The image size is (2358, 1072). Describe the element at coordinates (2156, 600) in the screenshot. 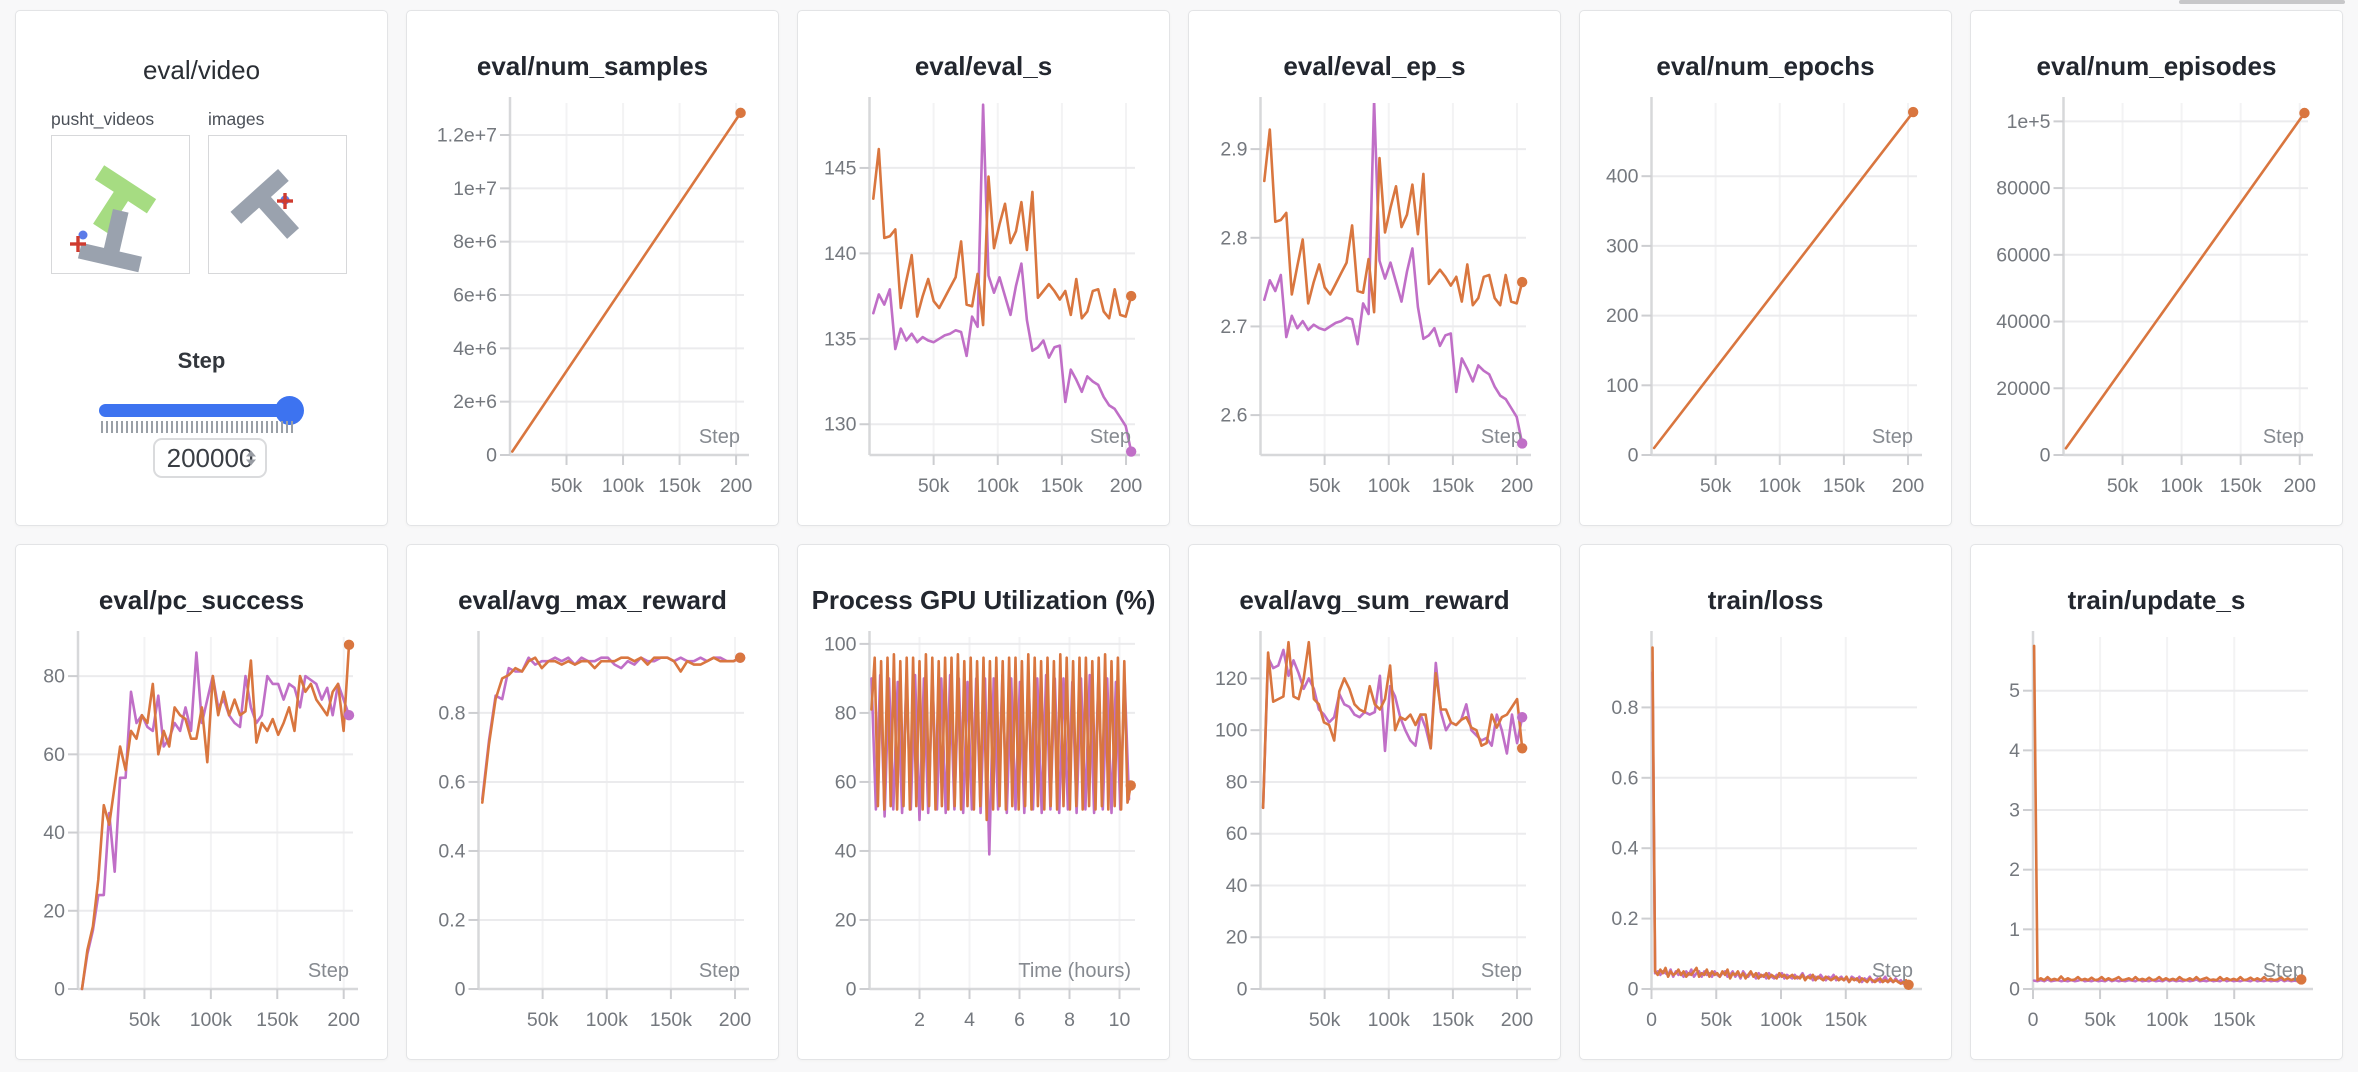

I see `chart-title: train/update_s` at that location.